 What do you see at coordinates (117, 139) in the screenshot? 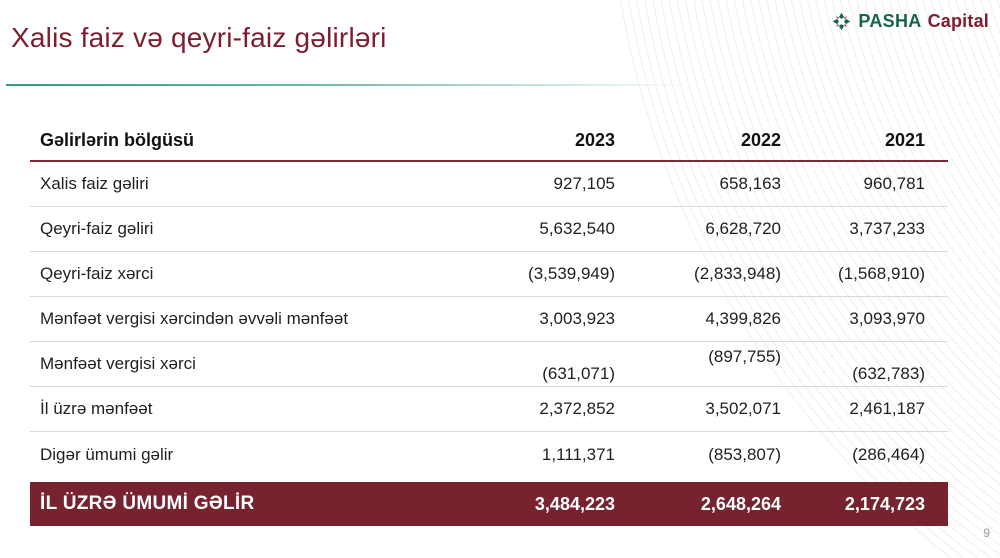
I see `table-header-label: Gəlirlərin bölgüsü` at bounding box center [117, 139].